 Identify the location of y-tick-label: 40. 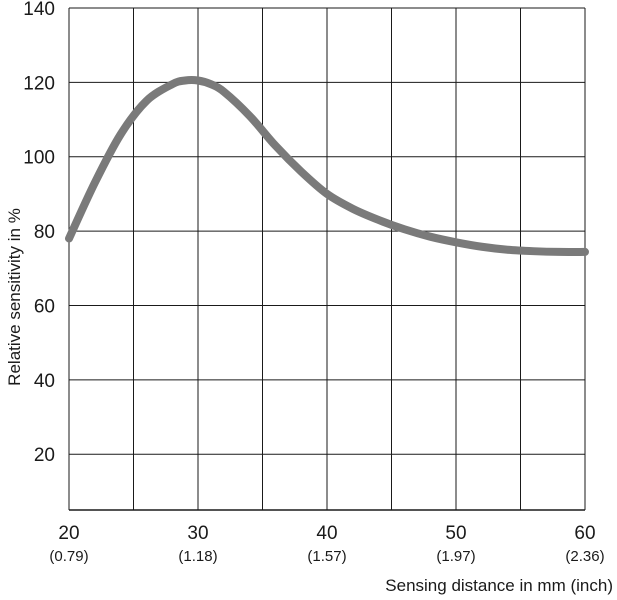
(44, 381).